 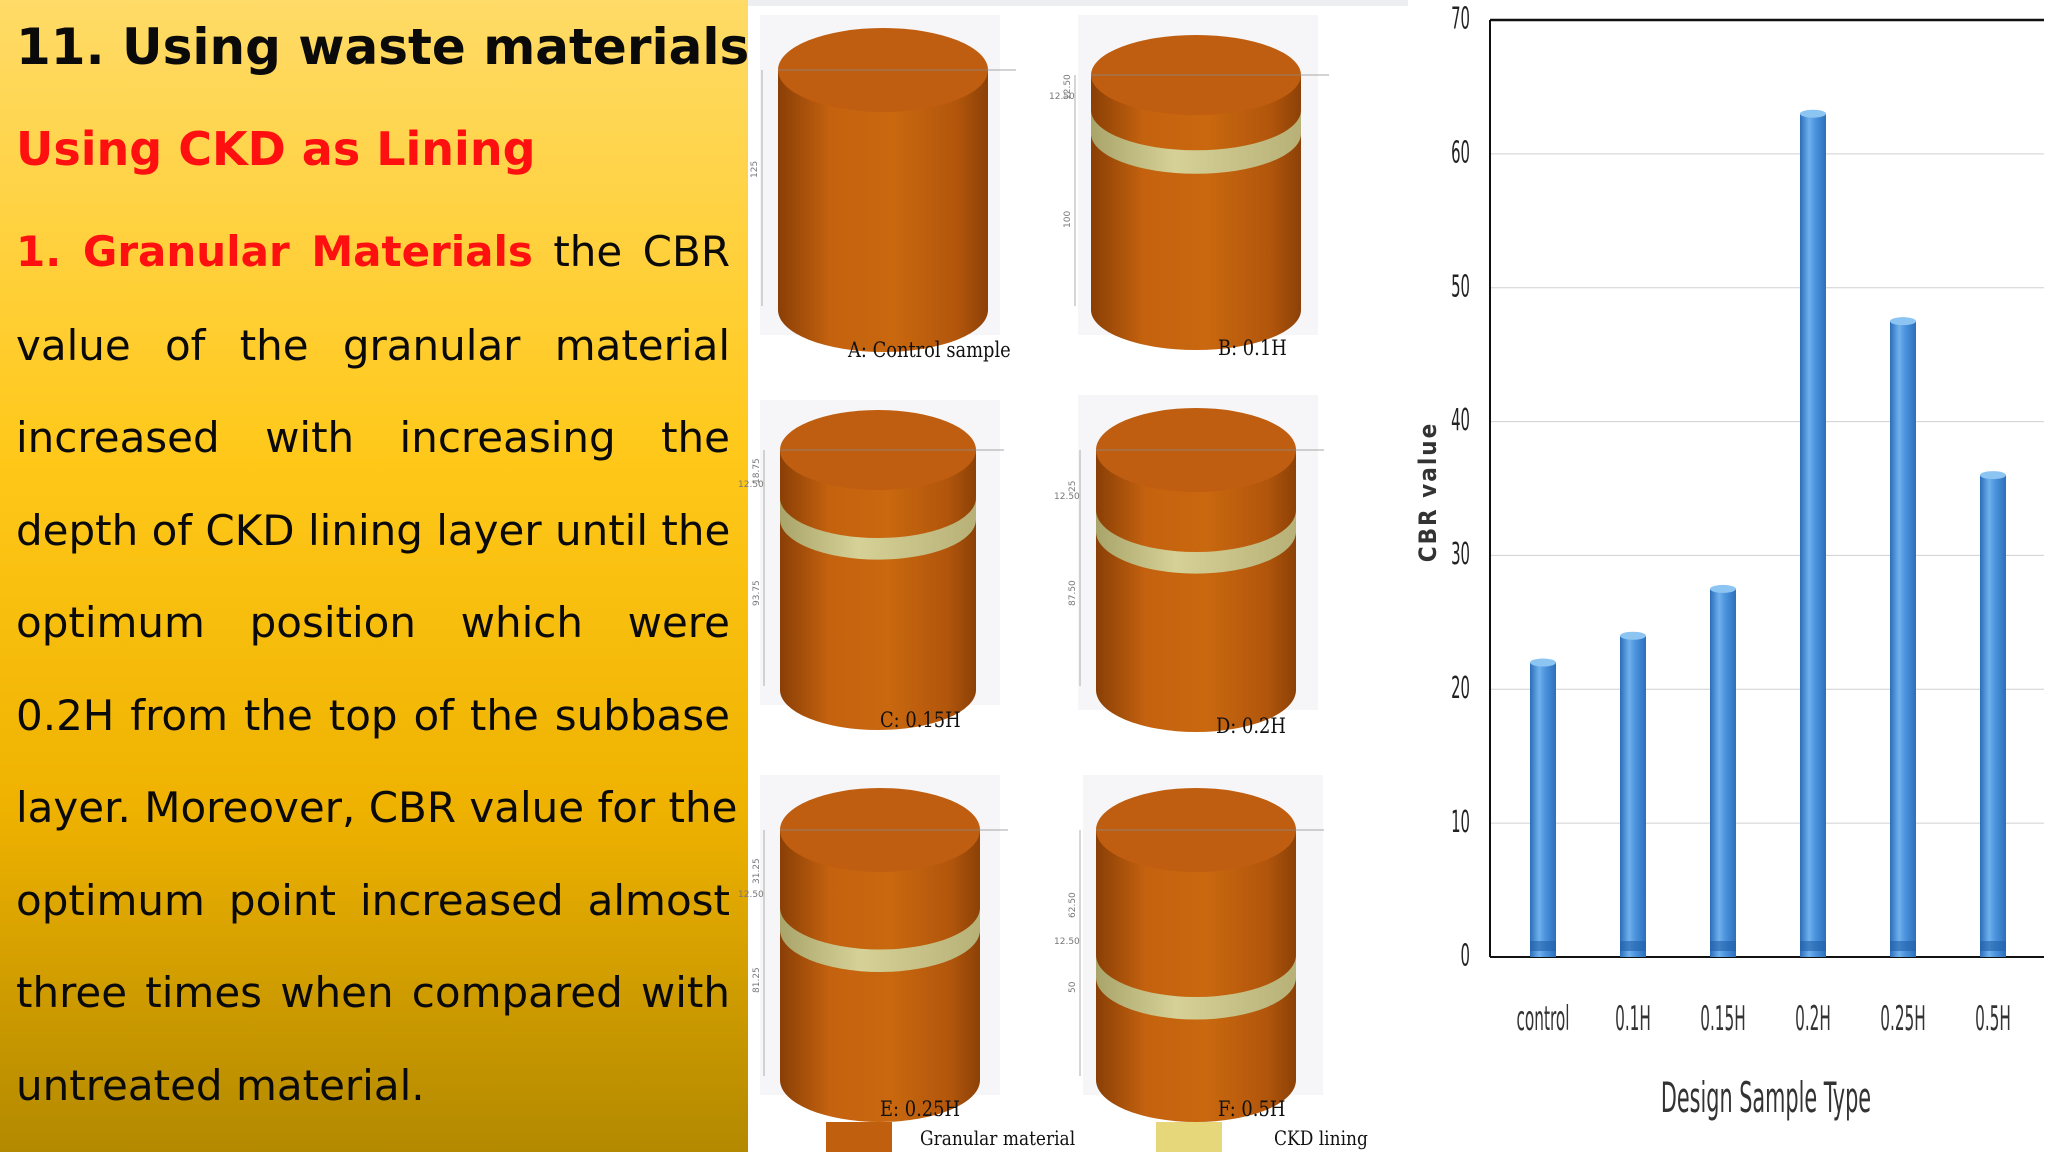 What do you see at coordinates (1252, 348) in the screenshot?
I see `sample-caption: B: 0.1H` at bounding box center [1252, 348].